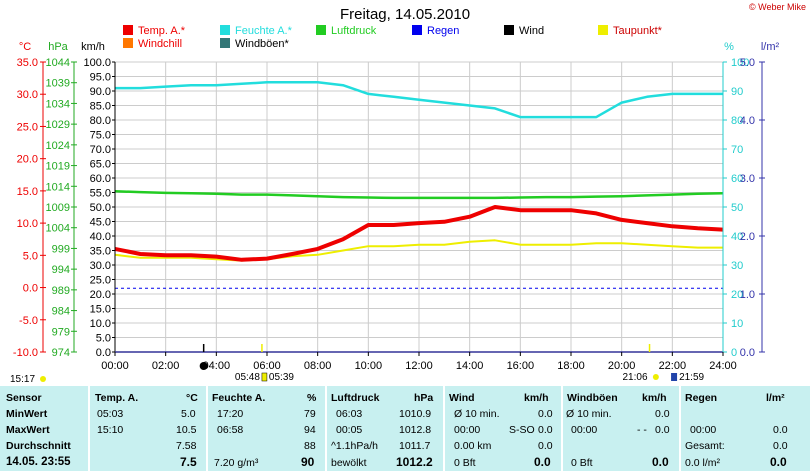 The width and height of the screenshot is (810, 471). I want to click on tick-label-rain: 5.0, so click(747, 63).